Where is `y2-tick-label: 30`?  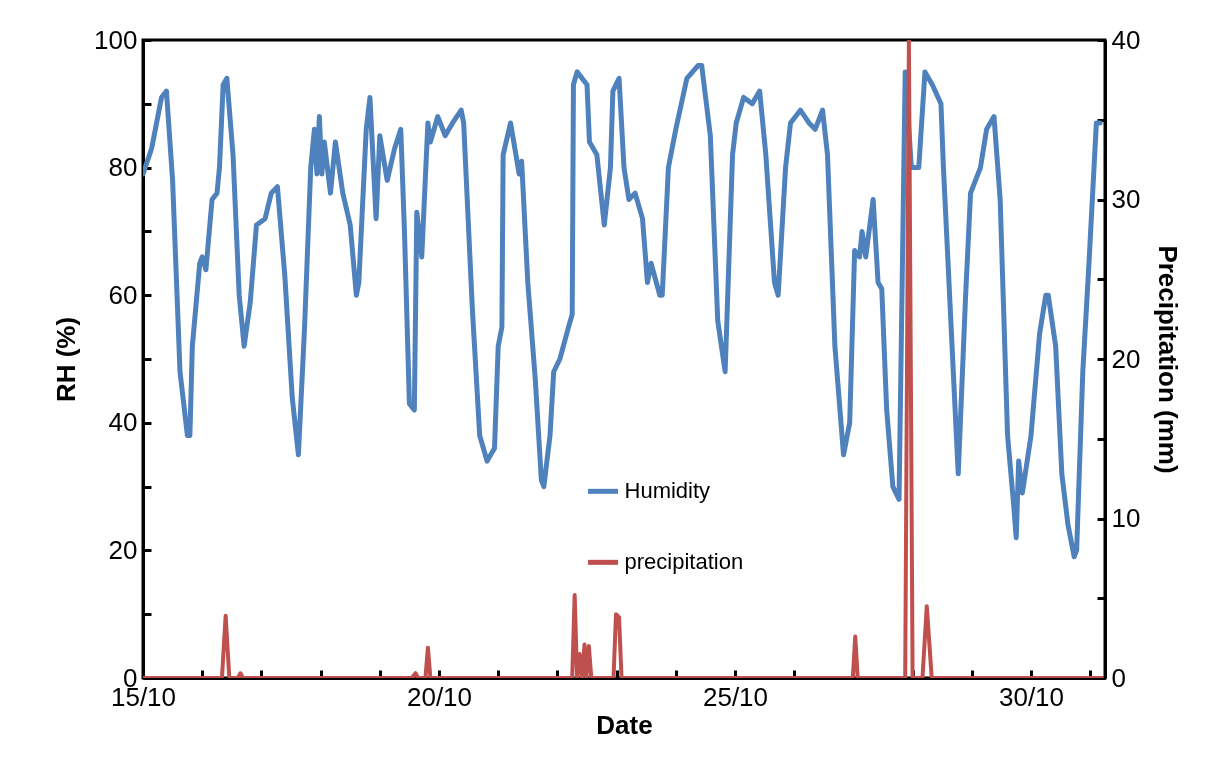 y2-tick-label: 30 is located at coordinates (1126, 199).